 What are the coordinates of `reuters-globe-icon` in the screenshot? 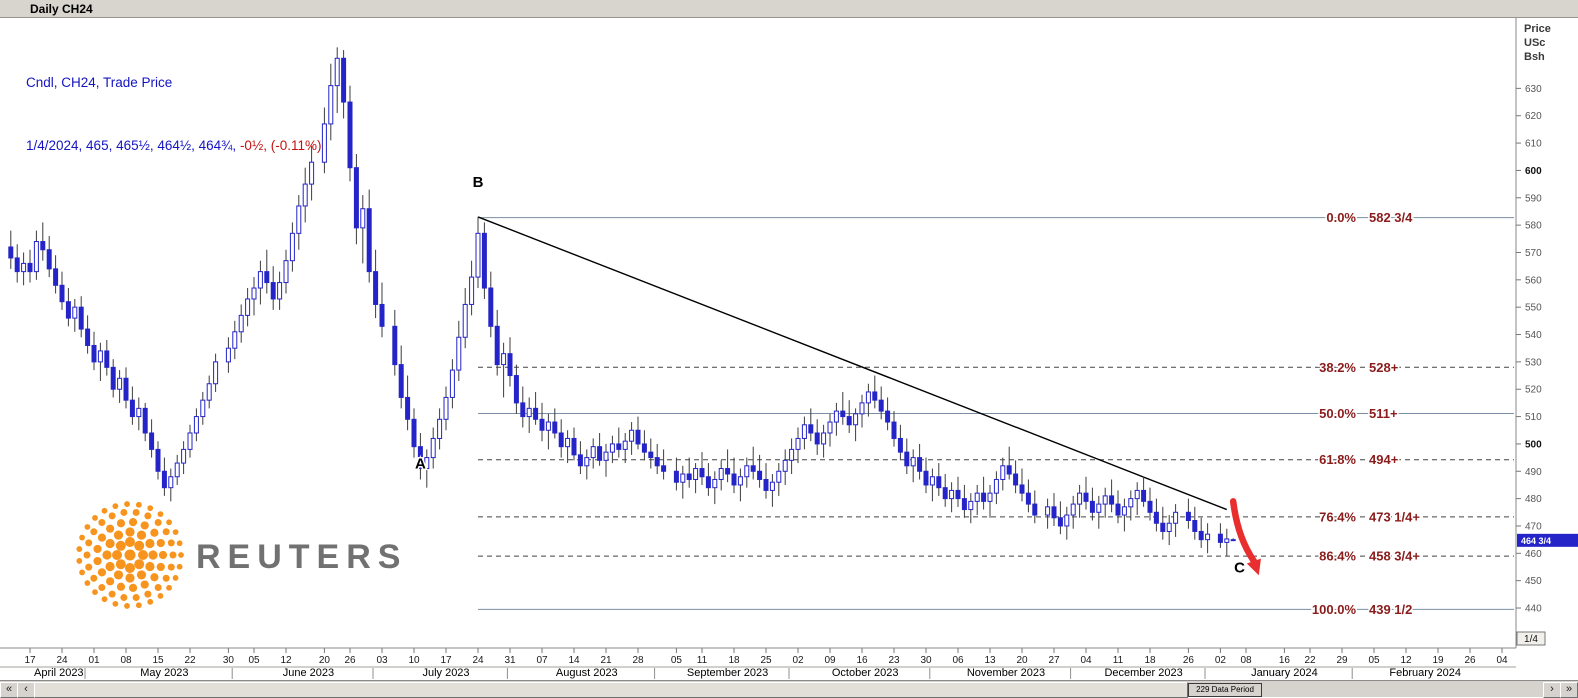 It's located at (130, 555).